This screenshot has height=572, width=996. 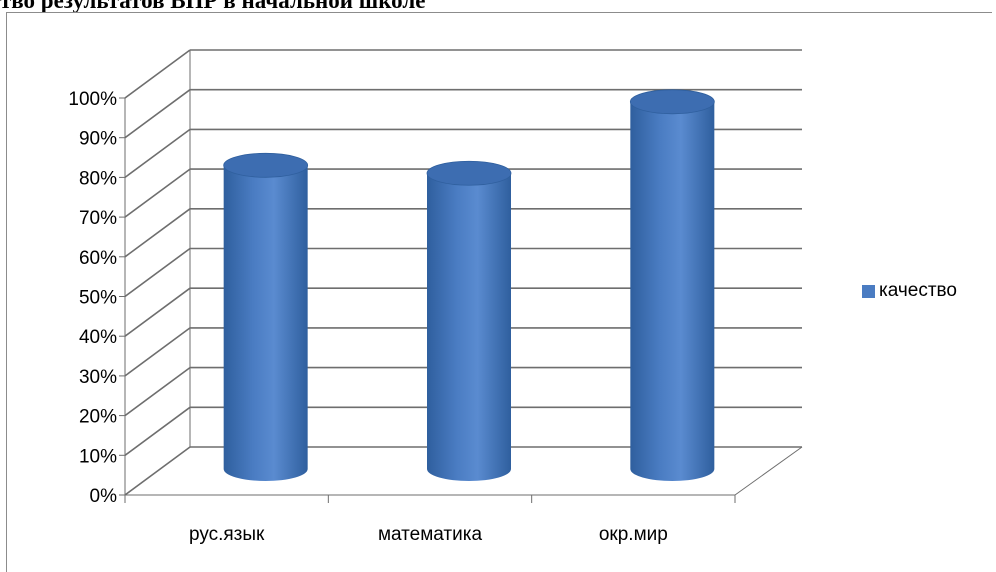 I want to click on x-tick-label: математика, so click(x=430, y=534).